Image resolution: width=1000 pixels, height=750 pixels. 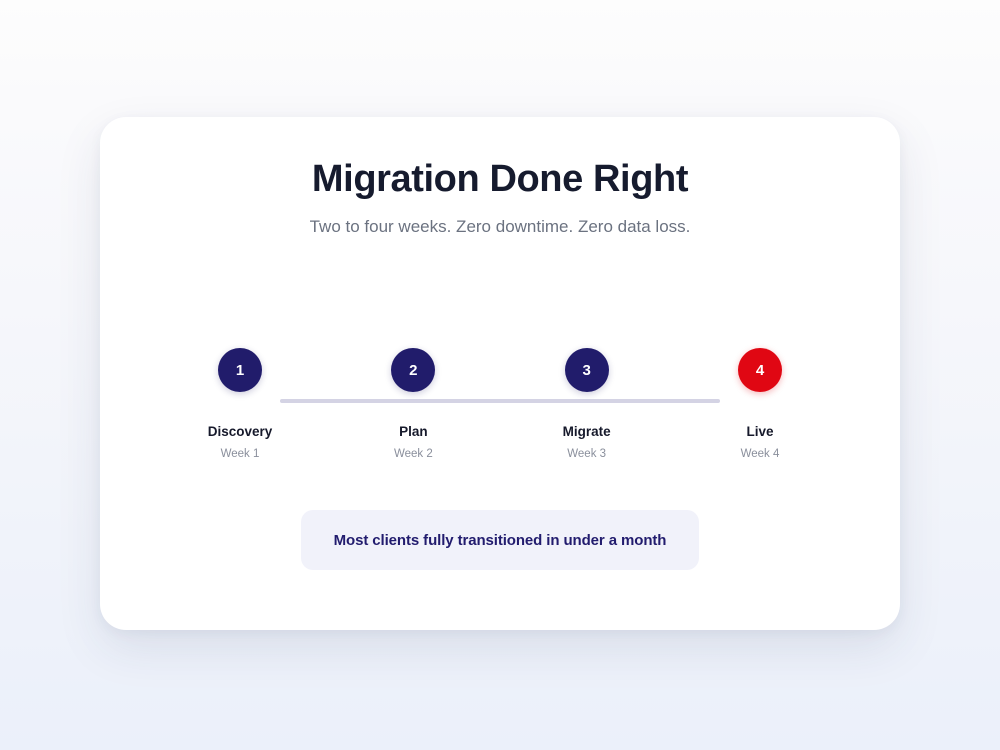 I want to click on step-sublabel: Week 1, so click(x=240, y=454).